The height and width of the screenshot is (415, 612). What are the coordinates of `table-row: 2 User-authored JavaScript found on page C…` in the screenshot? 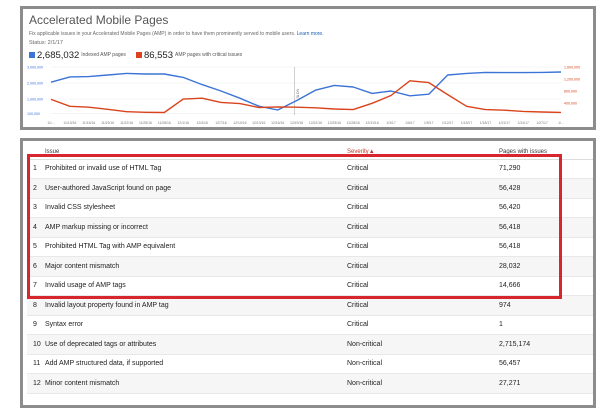 It's located at (310, 188).